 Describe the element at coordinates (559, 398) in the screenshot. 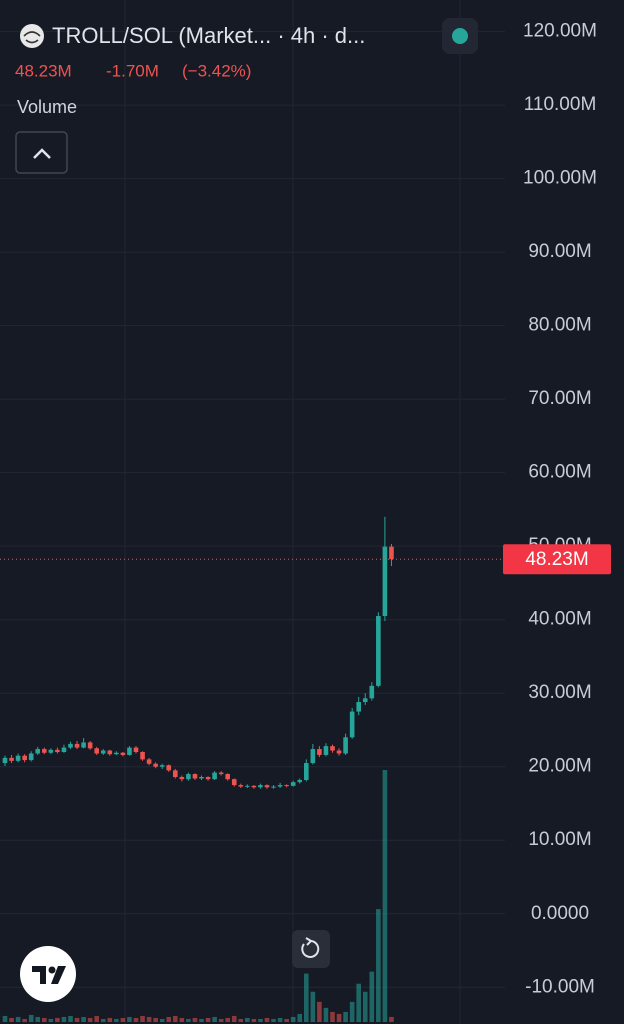

I see `y-tick-label: 70.00M` at that location.